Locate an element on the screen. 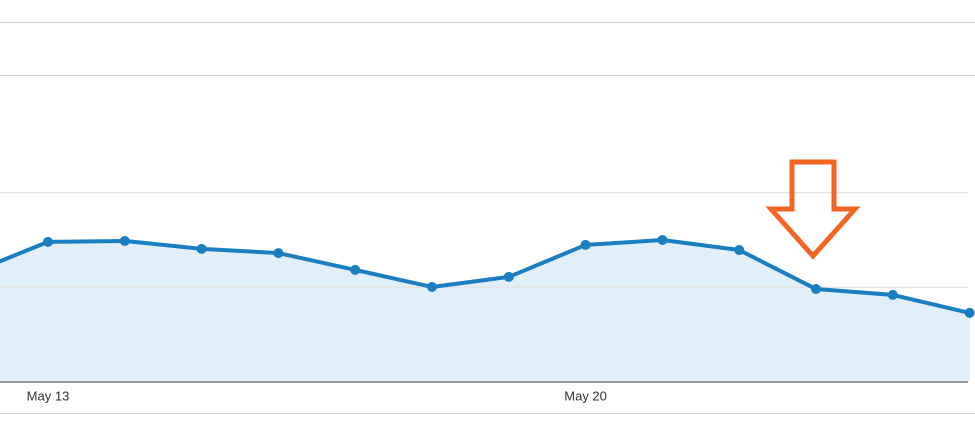  x-tick-label: May 13 is located at coordinates (48, 395).